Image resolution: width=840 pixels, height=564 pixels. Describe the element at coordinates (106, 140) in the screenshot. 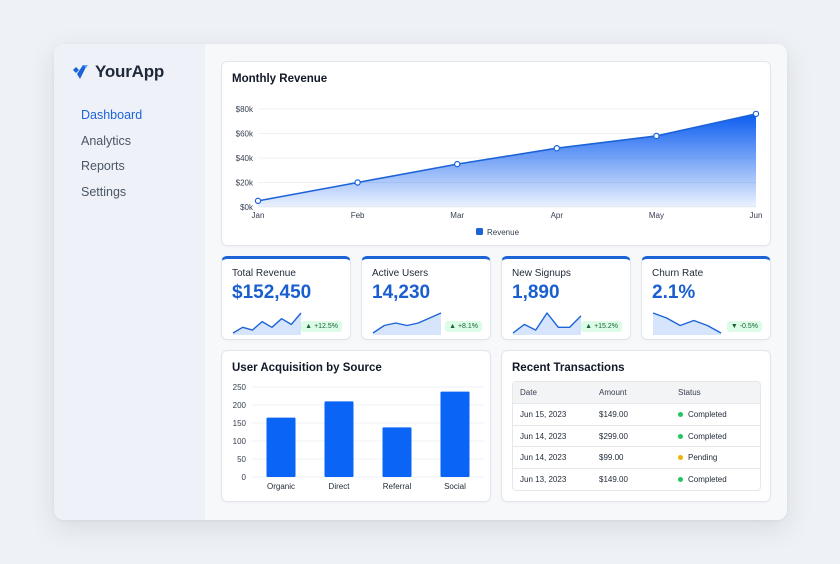

I see `sidebar-item-analytics: Analytics` at that location.